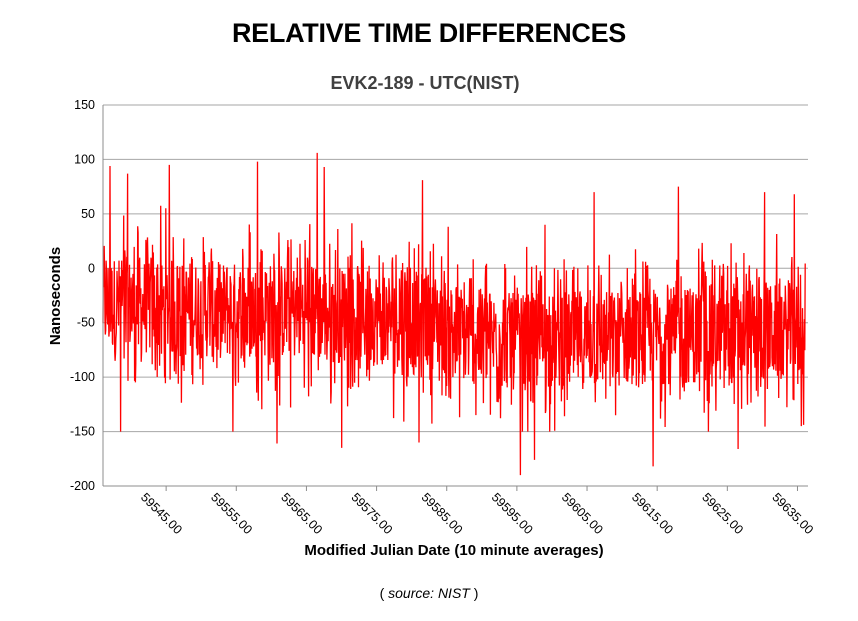 Image resolution: width=858 pixels, height=621 pixels. Describe the element at coordinates (82, 377) in the screenshot. I see `y-tick-label: -100` at that location.